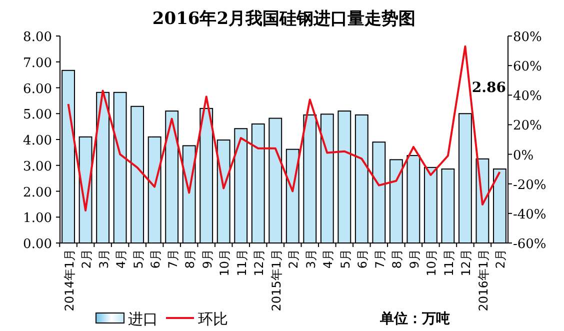 Image resolution: width=564 pixels, height=331 pixels. What do you see at coordinates (523, 156) in the screenshot?
I see `y2-tick-label: 0%` at bounding box center [523, 156].